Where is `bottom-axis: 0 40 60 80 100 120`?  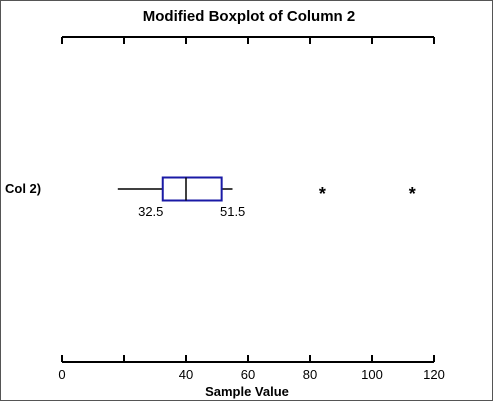 bottom-axis: 0 40 60 80 100 120 is located at coordinates (251, 368).